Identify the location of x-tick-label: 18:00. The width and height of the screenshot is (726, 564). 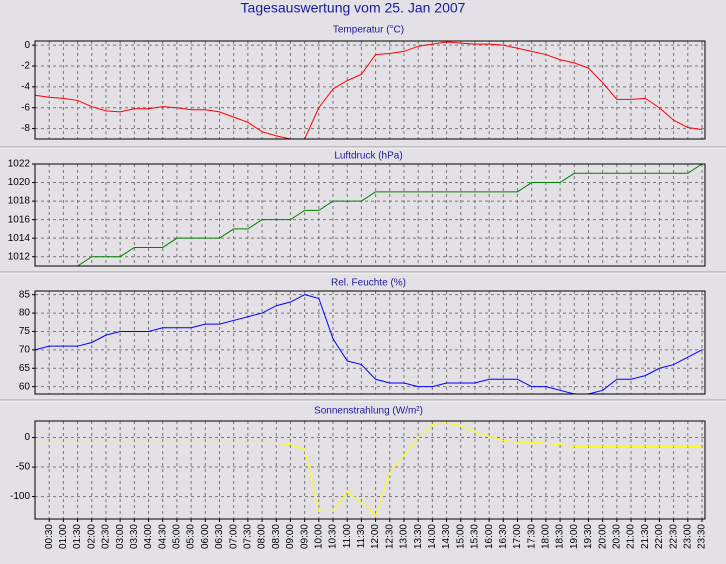
(546, 536).